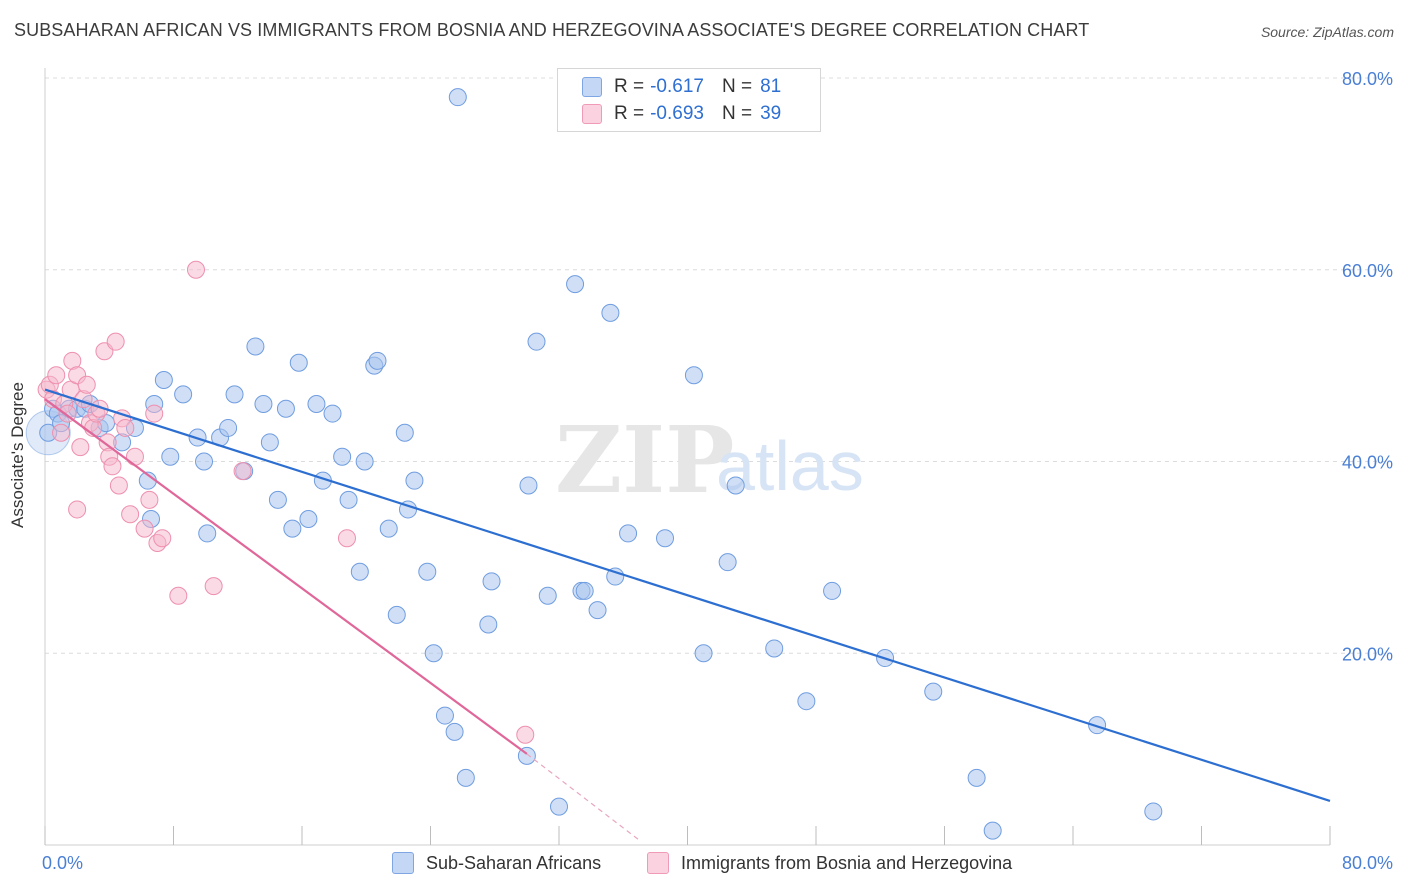 Image resolution: width=1406 pixels, height=892 pixels. Describe the element at coordinates (658, 863) in the screenshot. I see `series-swatch-pink` at that location.